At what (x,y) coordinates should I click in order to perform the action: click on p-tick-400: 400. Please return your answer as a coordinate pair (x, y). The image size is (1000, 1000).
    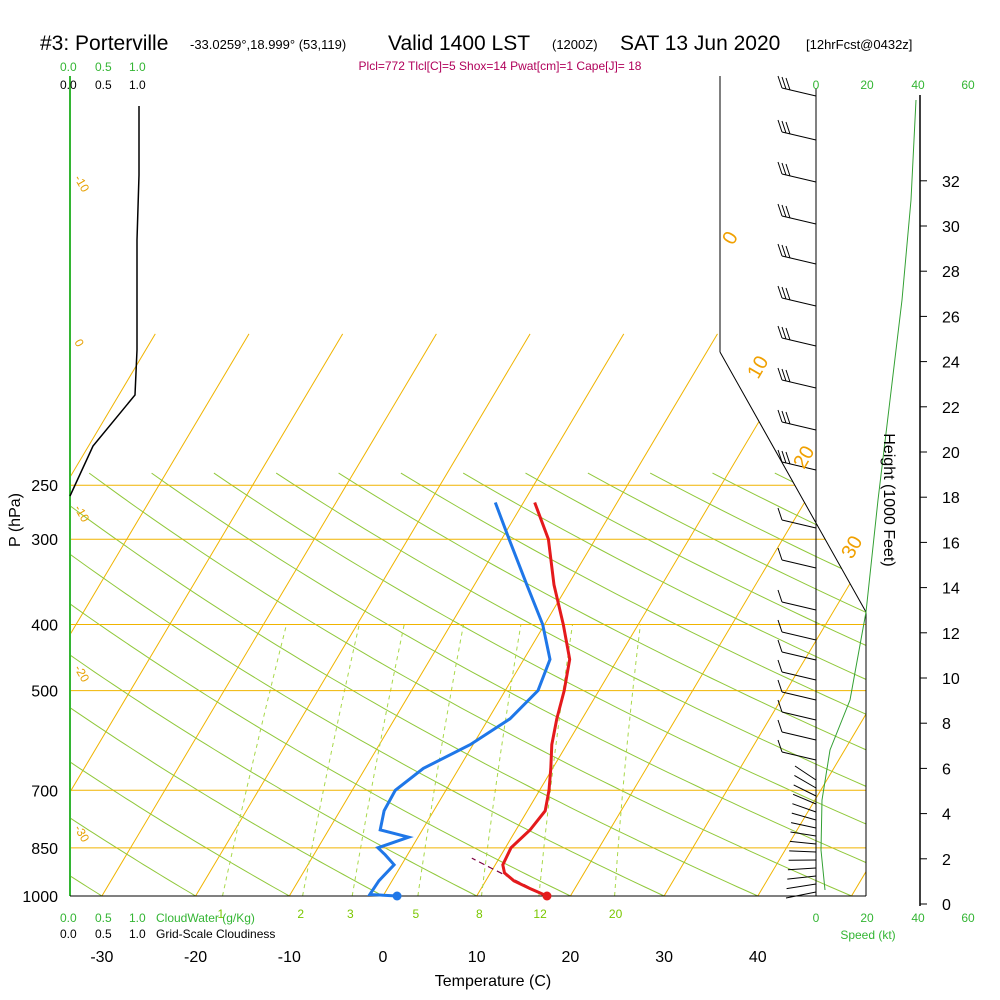
    Looking at the image, I should click on (44, 625).